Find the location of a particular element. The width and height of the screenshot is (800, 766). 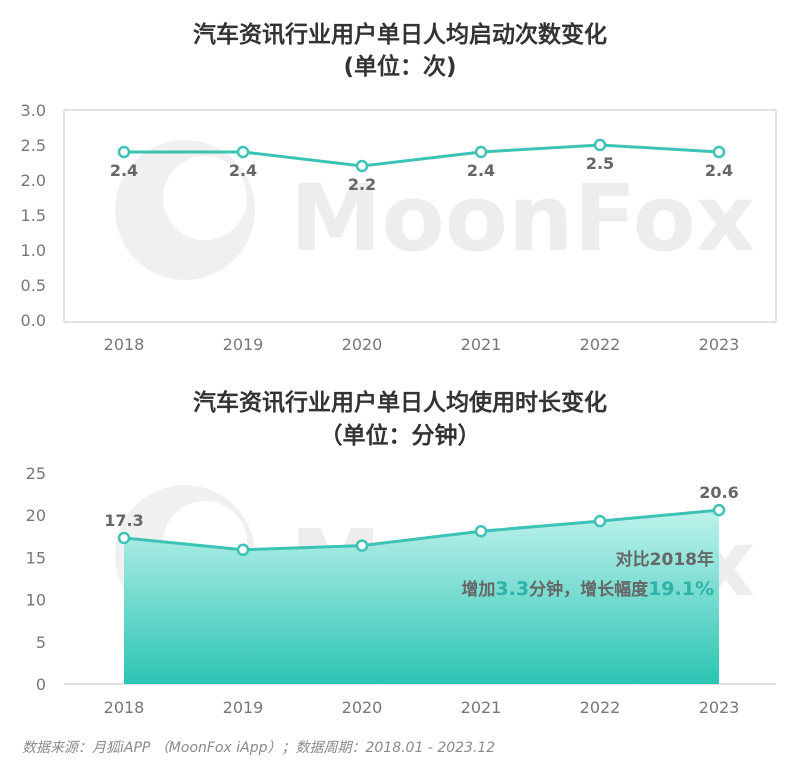

chart1-series: 2.4 2.4 2.2 2.4 2.5 2.4 is located at coordinates (421, 166).